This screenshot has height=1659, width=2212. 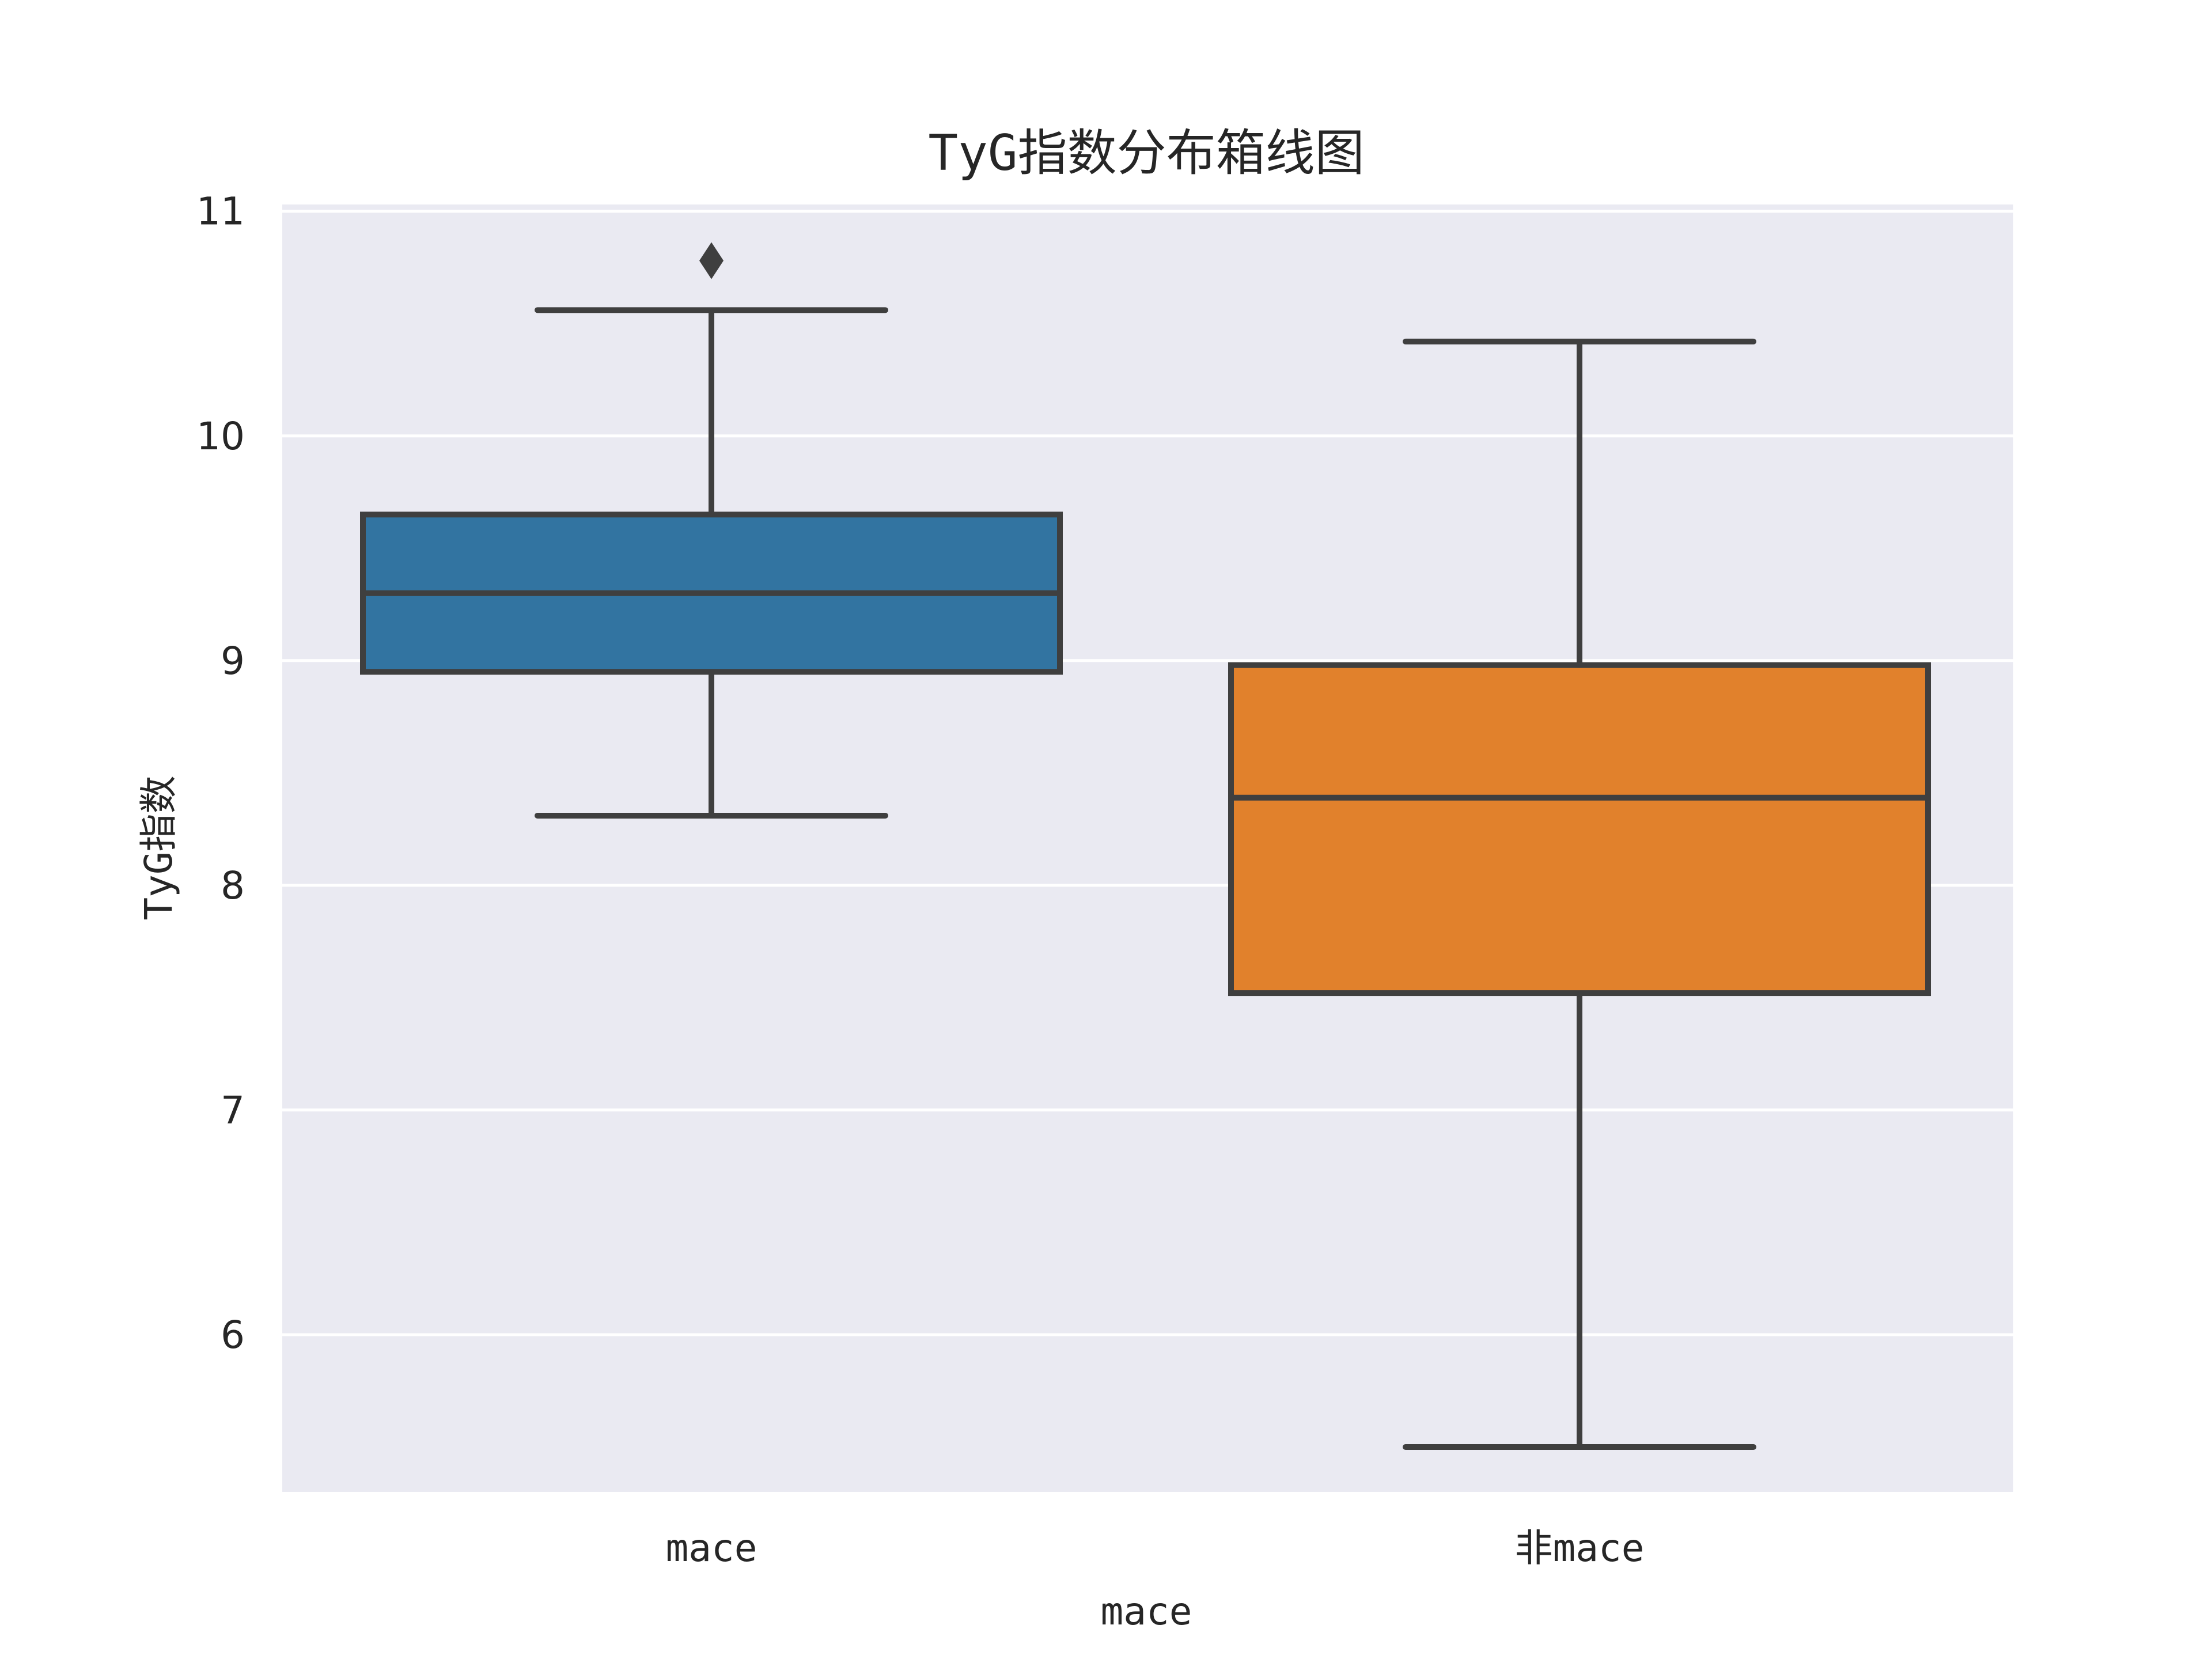 What do you see at coordinates (1155, 1548) in the screenshot?
I see `x-category-labels: mace 非mace` at bounding box center [1155, 1548].